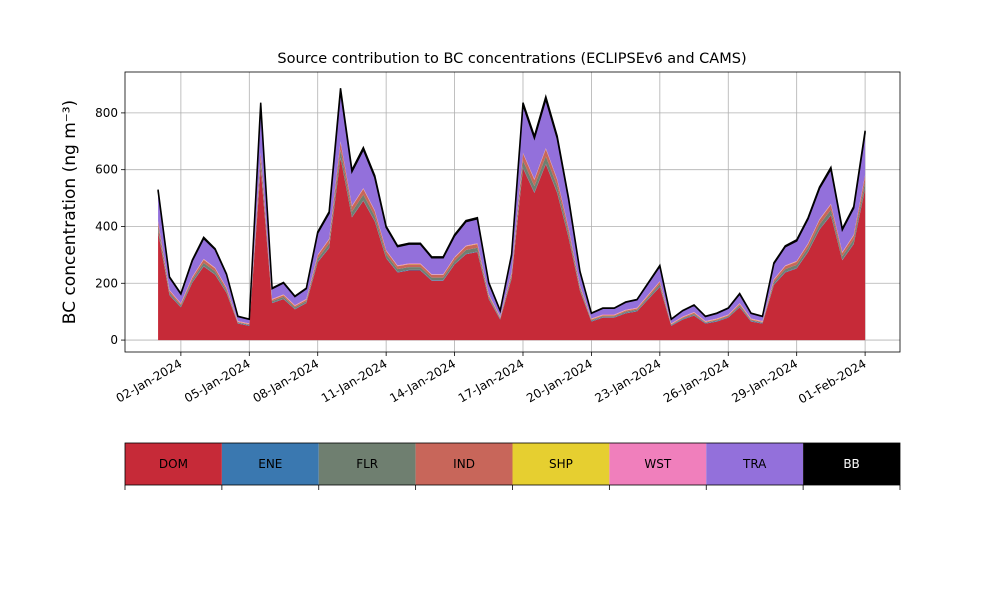 This screenshot has width=1000, height=600. I want to click on legend-label: WST, so click(657, 464).